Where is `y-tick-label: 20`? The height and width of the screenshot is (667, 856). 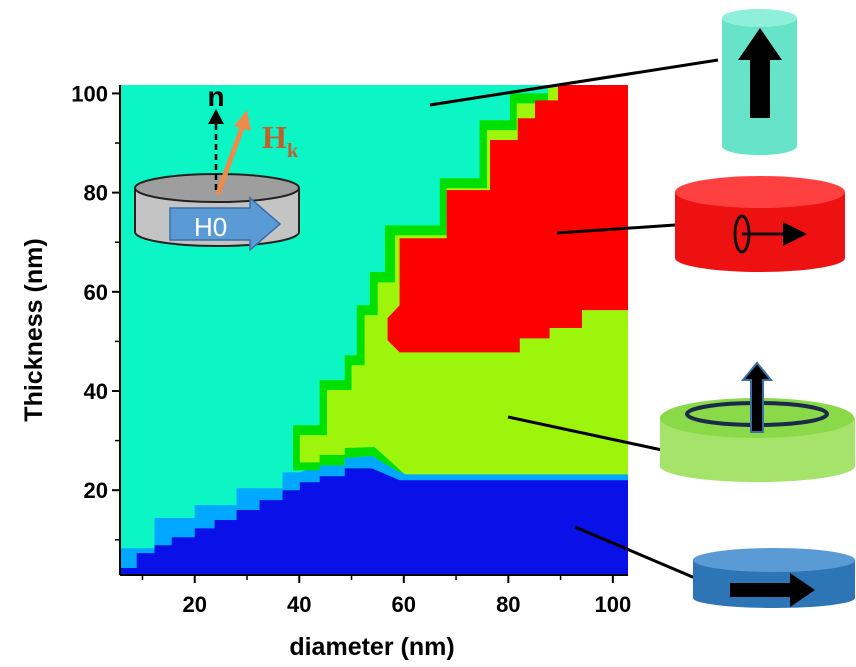 y-tick-label: 20 is located at coordinates (96, 490).